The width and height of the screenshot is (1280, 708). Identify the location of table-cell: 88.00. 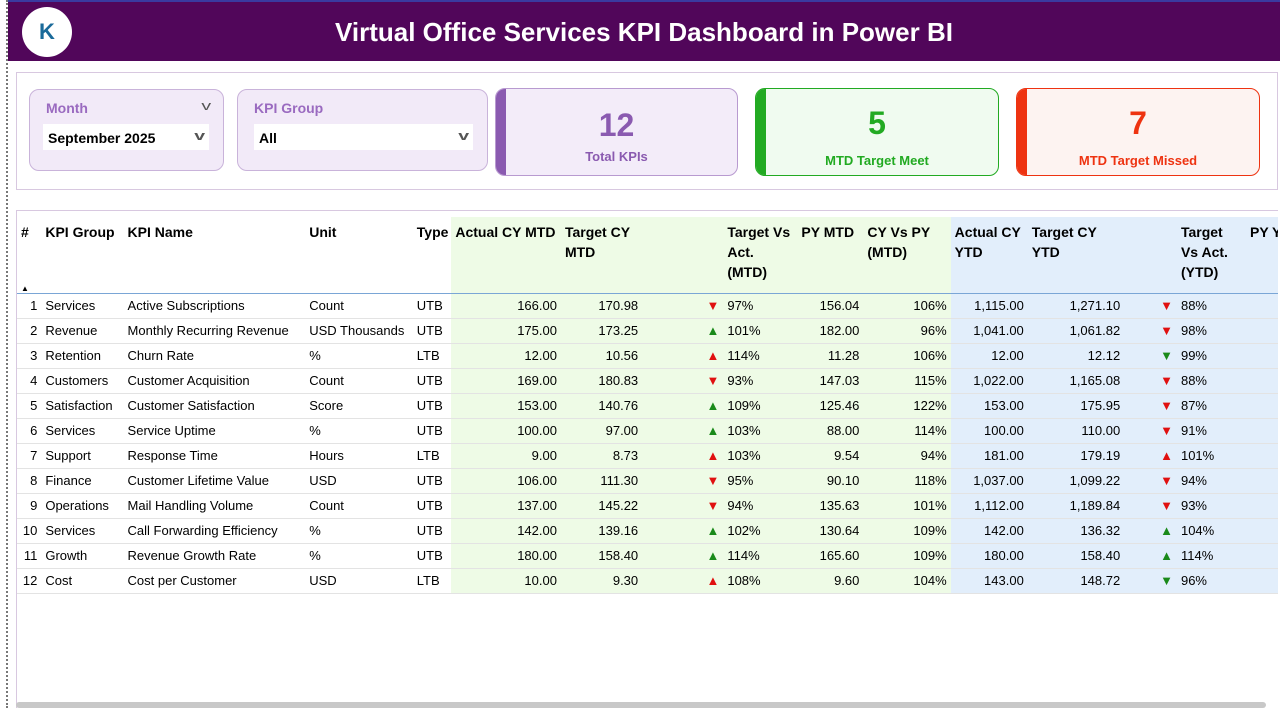
(830, 431).